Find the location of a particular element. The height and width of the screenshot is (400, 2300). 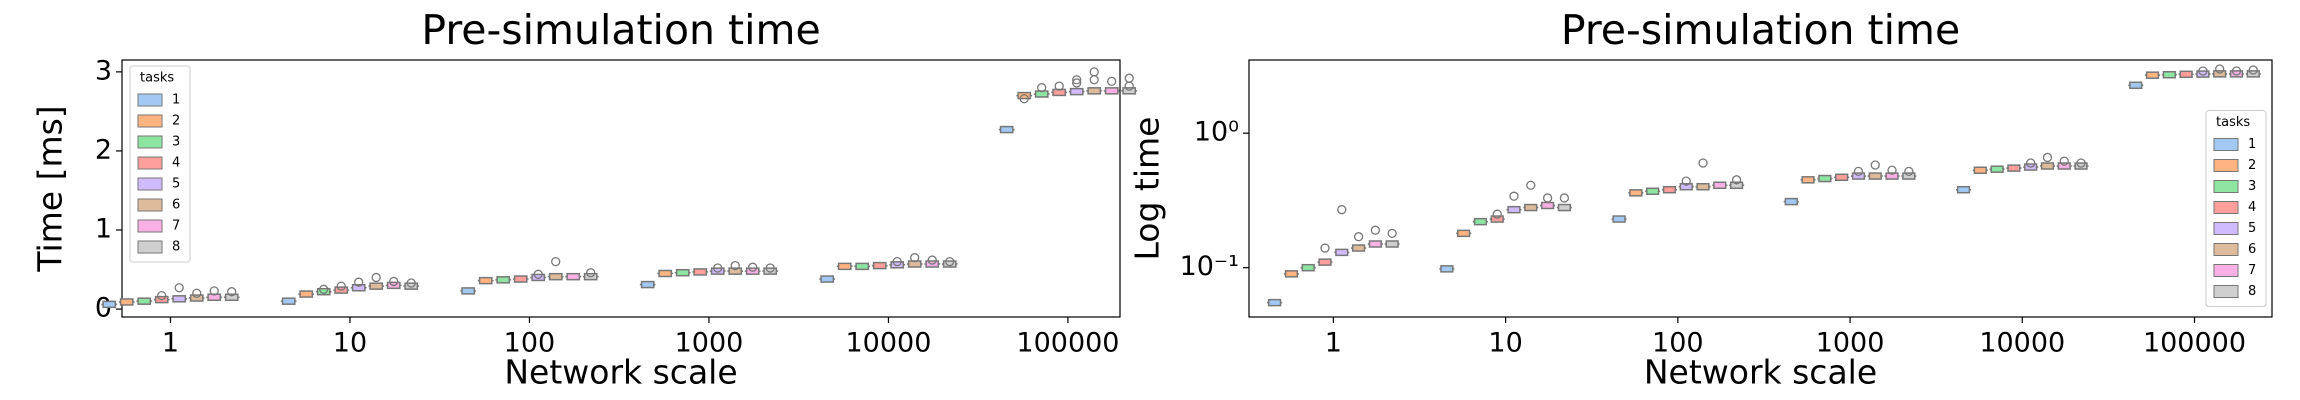

x-tick-label: 10 is located at coordinates (350, 343).